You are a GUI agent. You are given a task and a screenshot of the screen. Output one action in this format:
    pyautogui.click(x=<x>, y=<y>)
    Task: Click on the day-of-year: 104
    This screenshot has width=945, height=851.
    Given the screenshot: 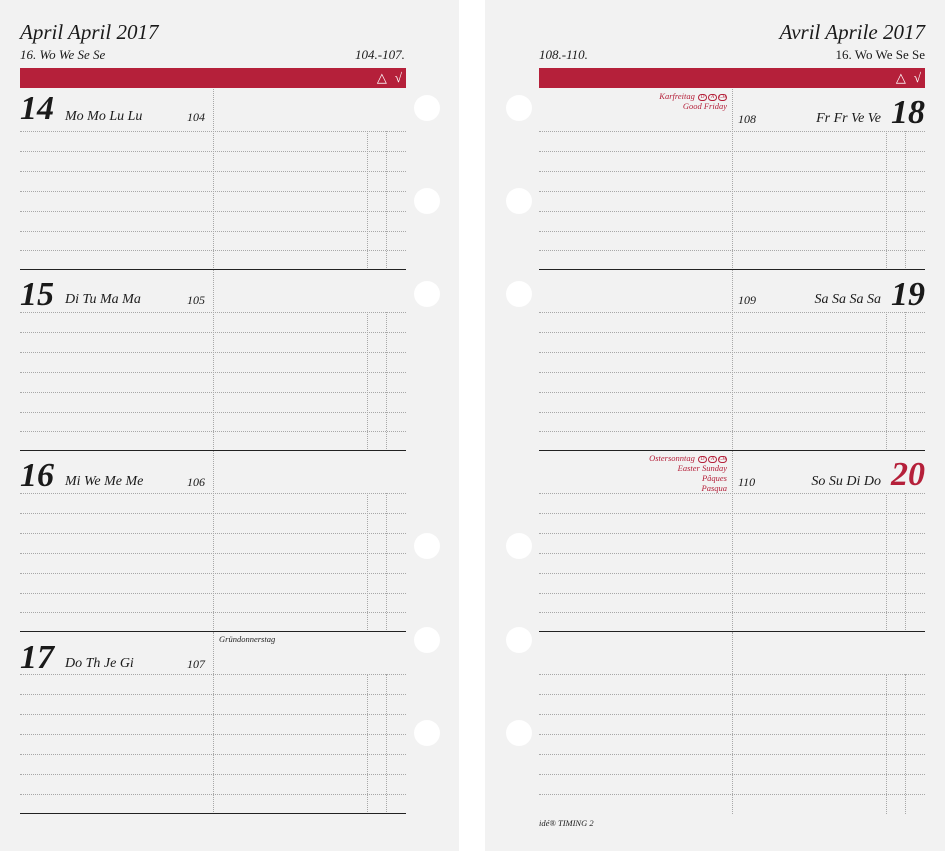 What is the action you would take?
    pyautogui.click(x=196, y=117)
    